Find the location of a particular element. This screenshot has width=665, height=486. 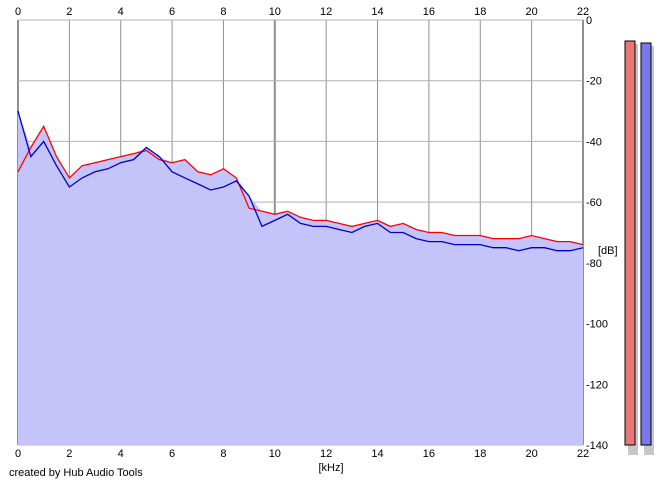

x-tick-label-bottom: 18 is located at coordinates (480, 454).